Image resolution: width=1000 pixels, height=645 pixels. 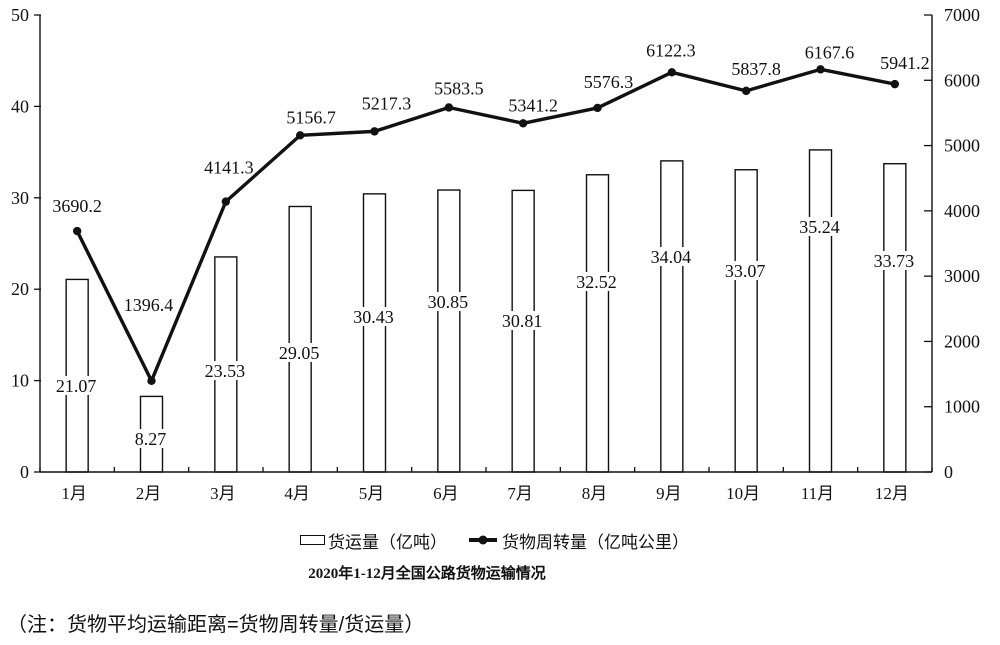 I want to click on x-axis-category-label: 9月, so click(x=669, y=493).